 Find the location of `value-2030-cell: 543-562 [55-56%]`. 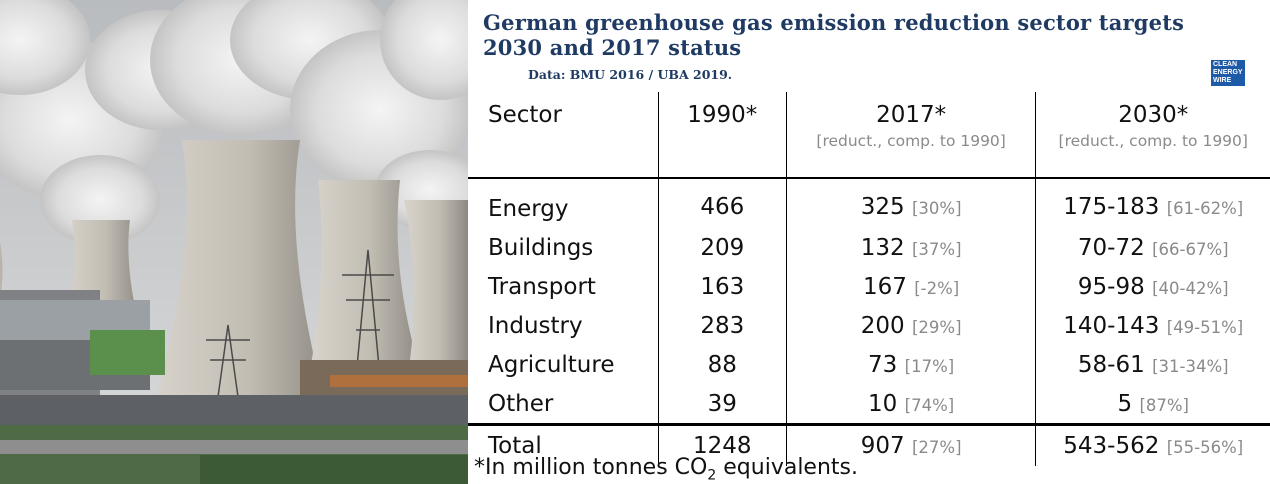

value-2030-cell: 543-562 [55-56%] is located at coordinates (1152, 444).